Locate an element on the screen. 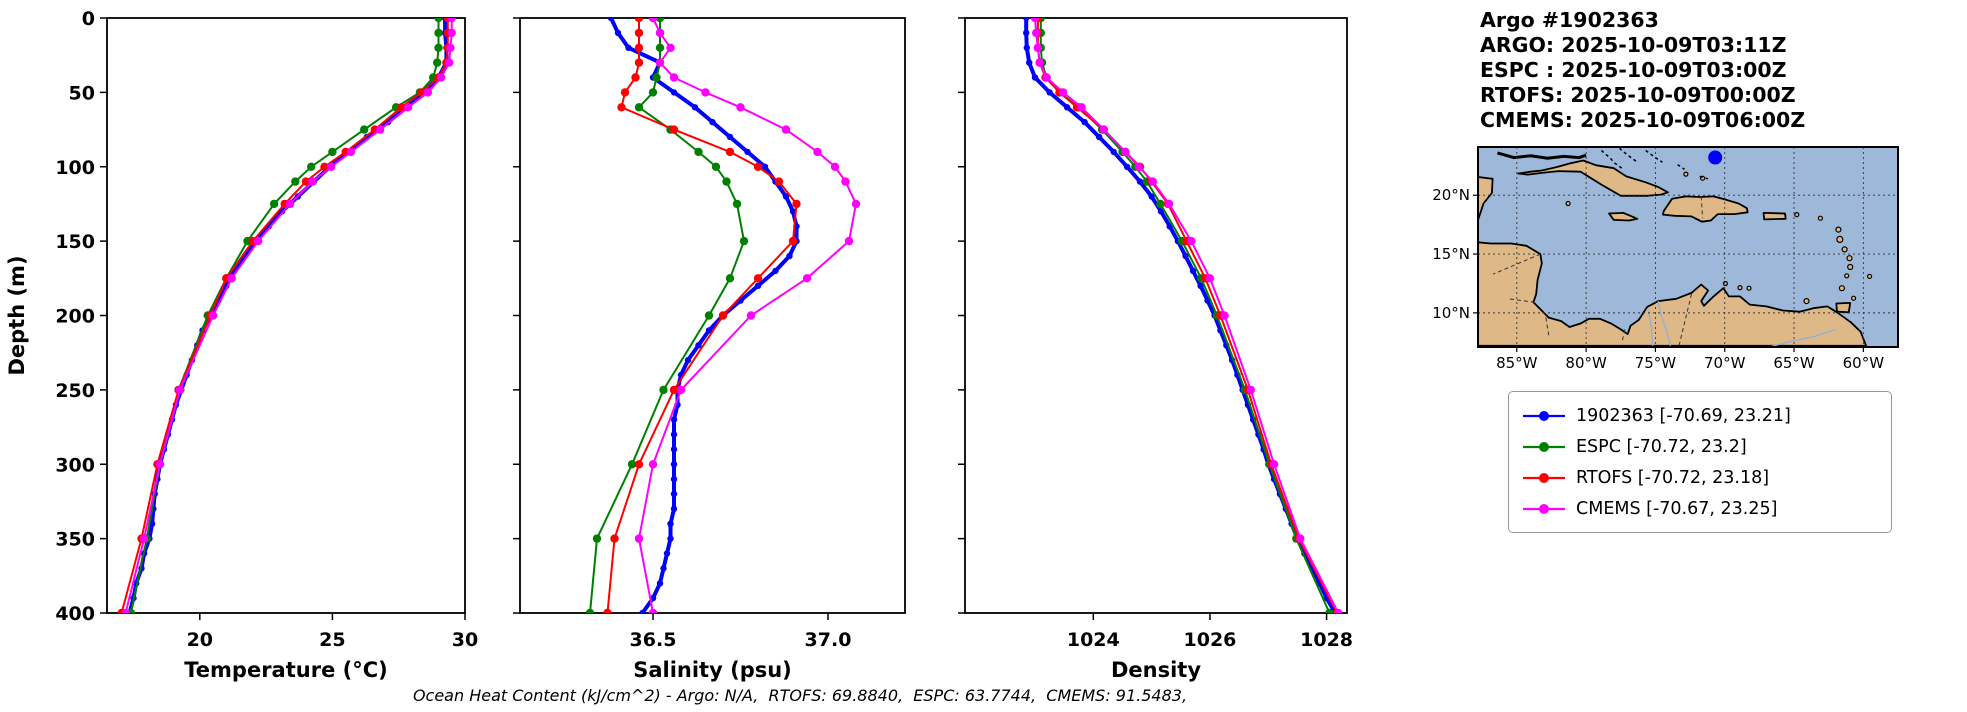  legend-item: ESPC [-70.72, 23.2] is located at coordinates (1700, 446).